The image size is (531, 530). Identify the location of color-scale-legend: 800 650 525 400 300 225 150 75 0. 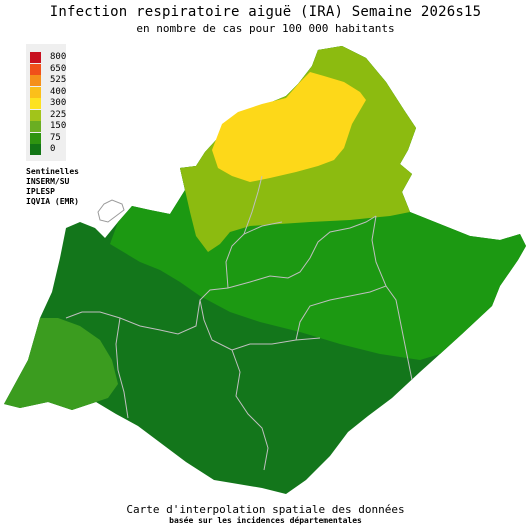
(46, 102).